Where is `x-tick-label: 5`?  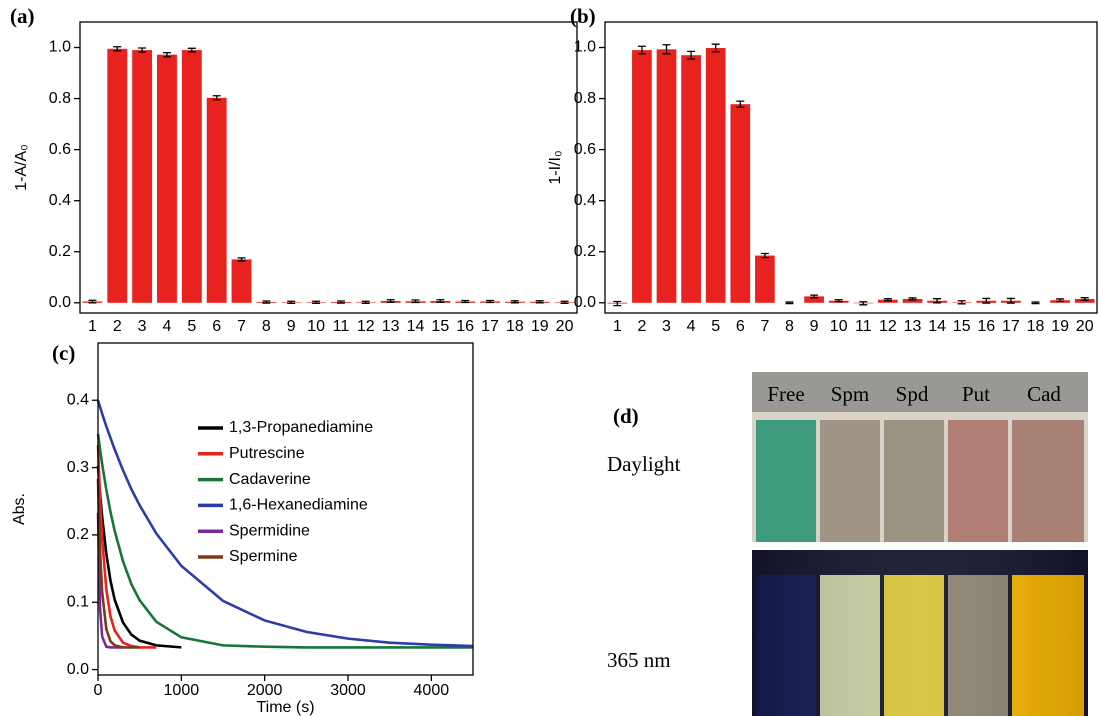
x-tick-label: 5 is located at coordinates (191, 326).